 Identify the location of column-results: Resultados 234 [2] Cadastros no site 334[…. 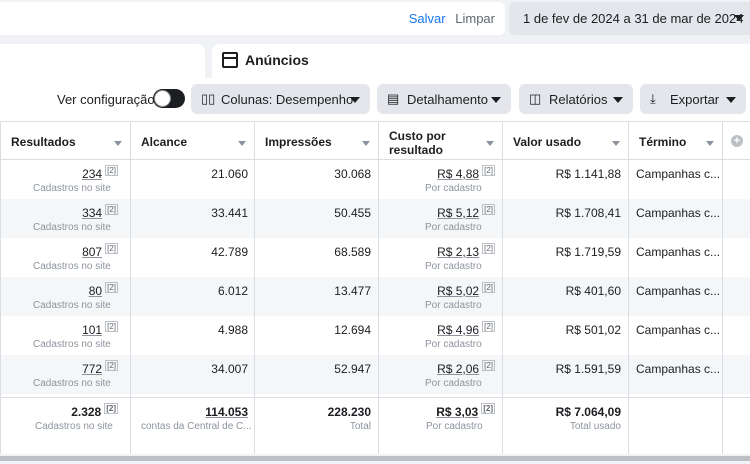
(65, 288).